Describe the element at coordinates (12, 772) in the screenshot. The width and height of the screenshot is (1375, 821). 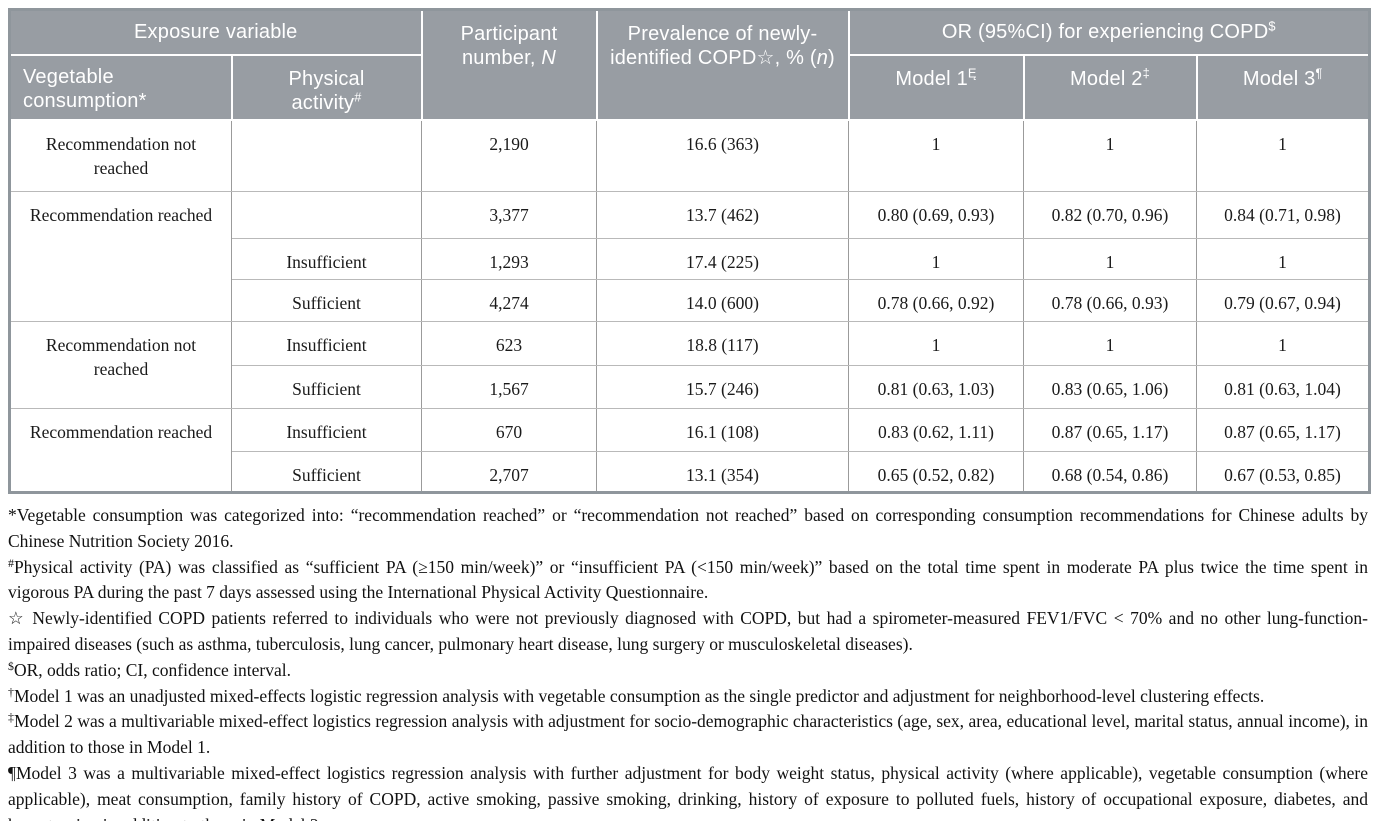
I see `footnote-marker-pilcrow: ¶` at that location.